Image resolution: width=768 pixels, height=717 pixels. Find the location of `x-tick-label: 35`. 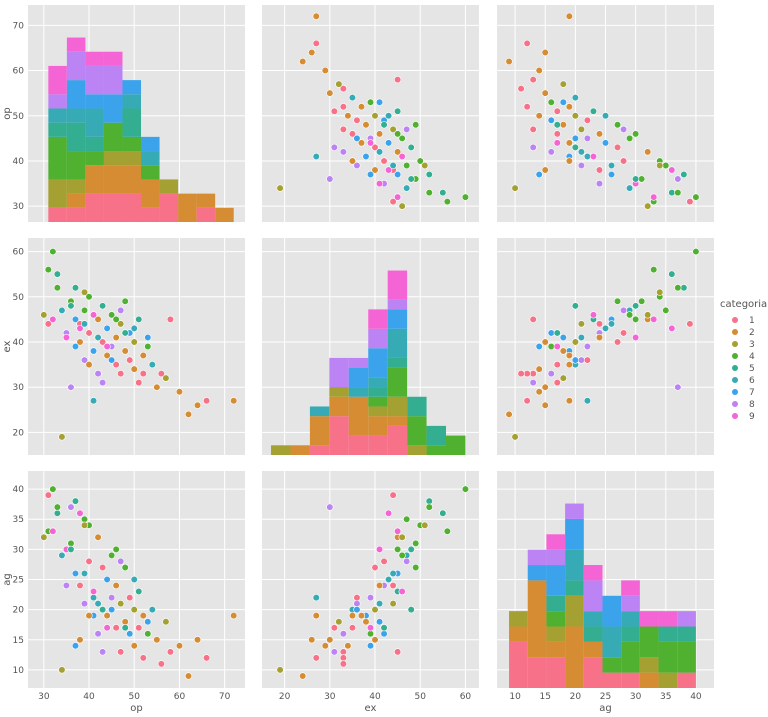

x-tick-label: 35 is located at coordinates (665, 697).